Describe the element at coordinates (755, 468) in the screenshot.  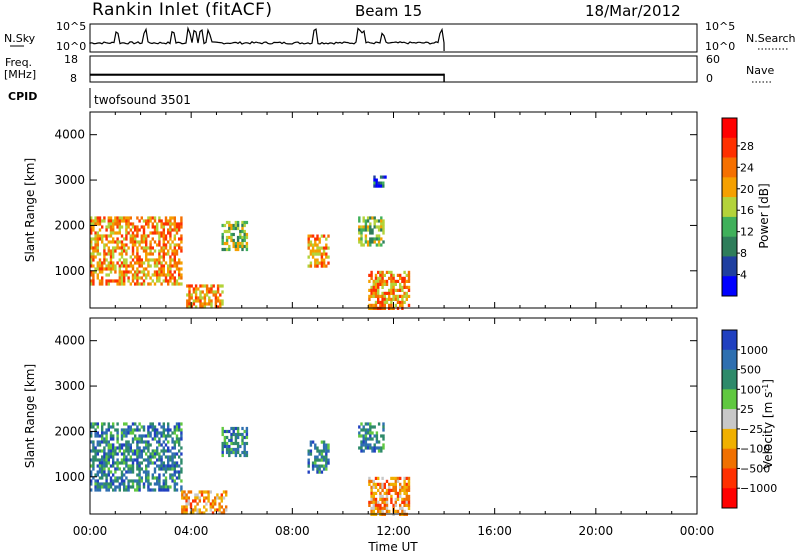
I see `colorbar-tick-label: −500` at that location.